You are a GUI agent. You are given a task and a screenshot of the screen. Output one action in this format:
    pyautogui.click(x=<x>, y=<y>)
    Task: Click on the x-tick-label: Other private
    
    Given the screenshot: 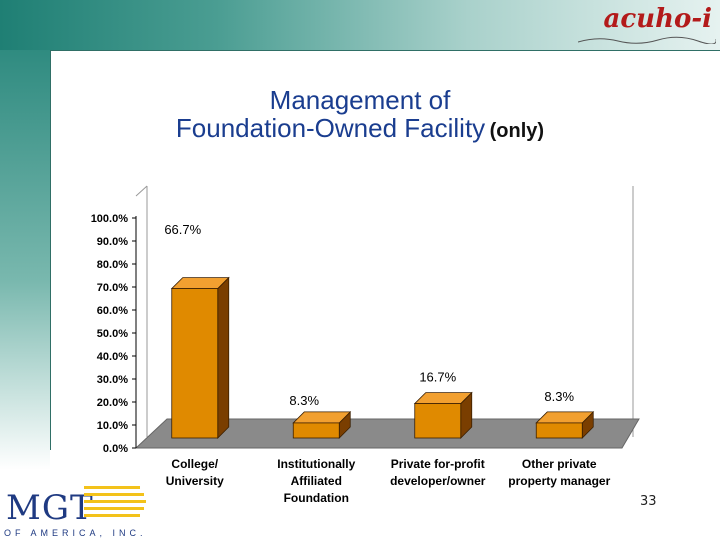 What is the action you would take?
    pyautogui.click(x=559, y=464)
    